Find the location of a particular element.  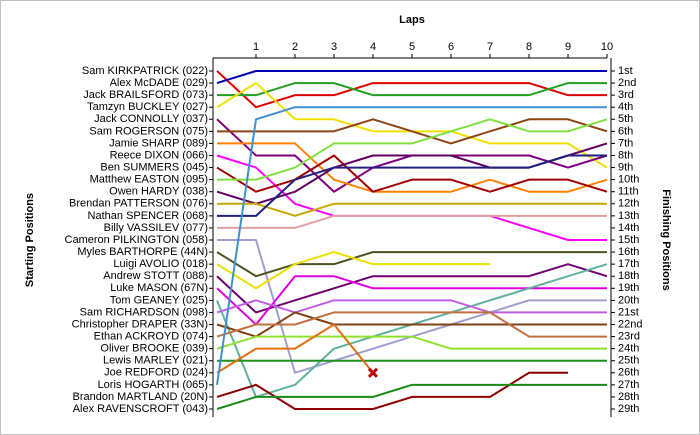

y2-tick-label: 10th is located at coordinates (628, 180).